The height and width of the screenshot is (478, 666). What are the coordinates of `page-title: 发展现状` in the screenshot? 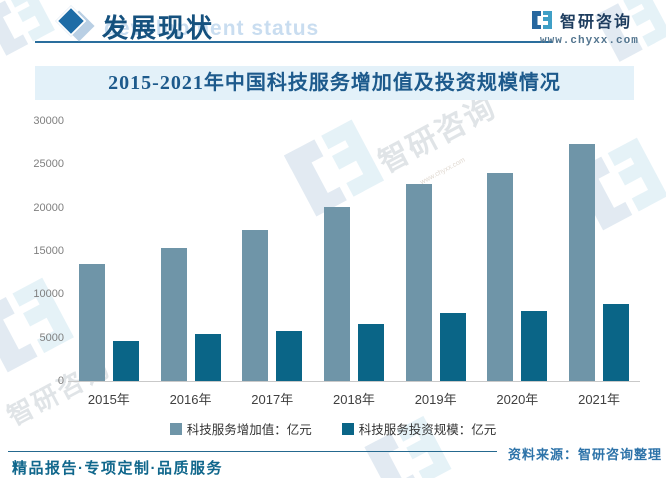 It's located at (158, 28).